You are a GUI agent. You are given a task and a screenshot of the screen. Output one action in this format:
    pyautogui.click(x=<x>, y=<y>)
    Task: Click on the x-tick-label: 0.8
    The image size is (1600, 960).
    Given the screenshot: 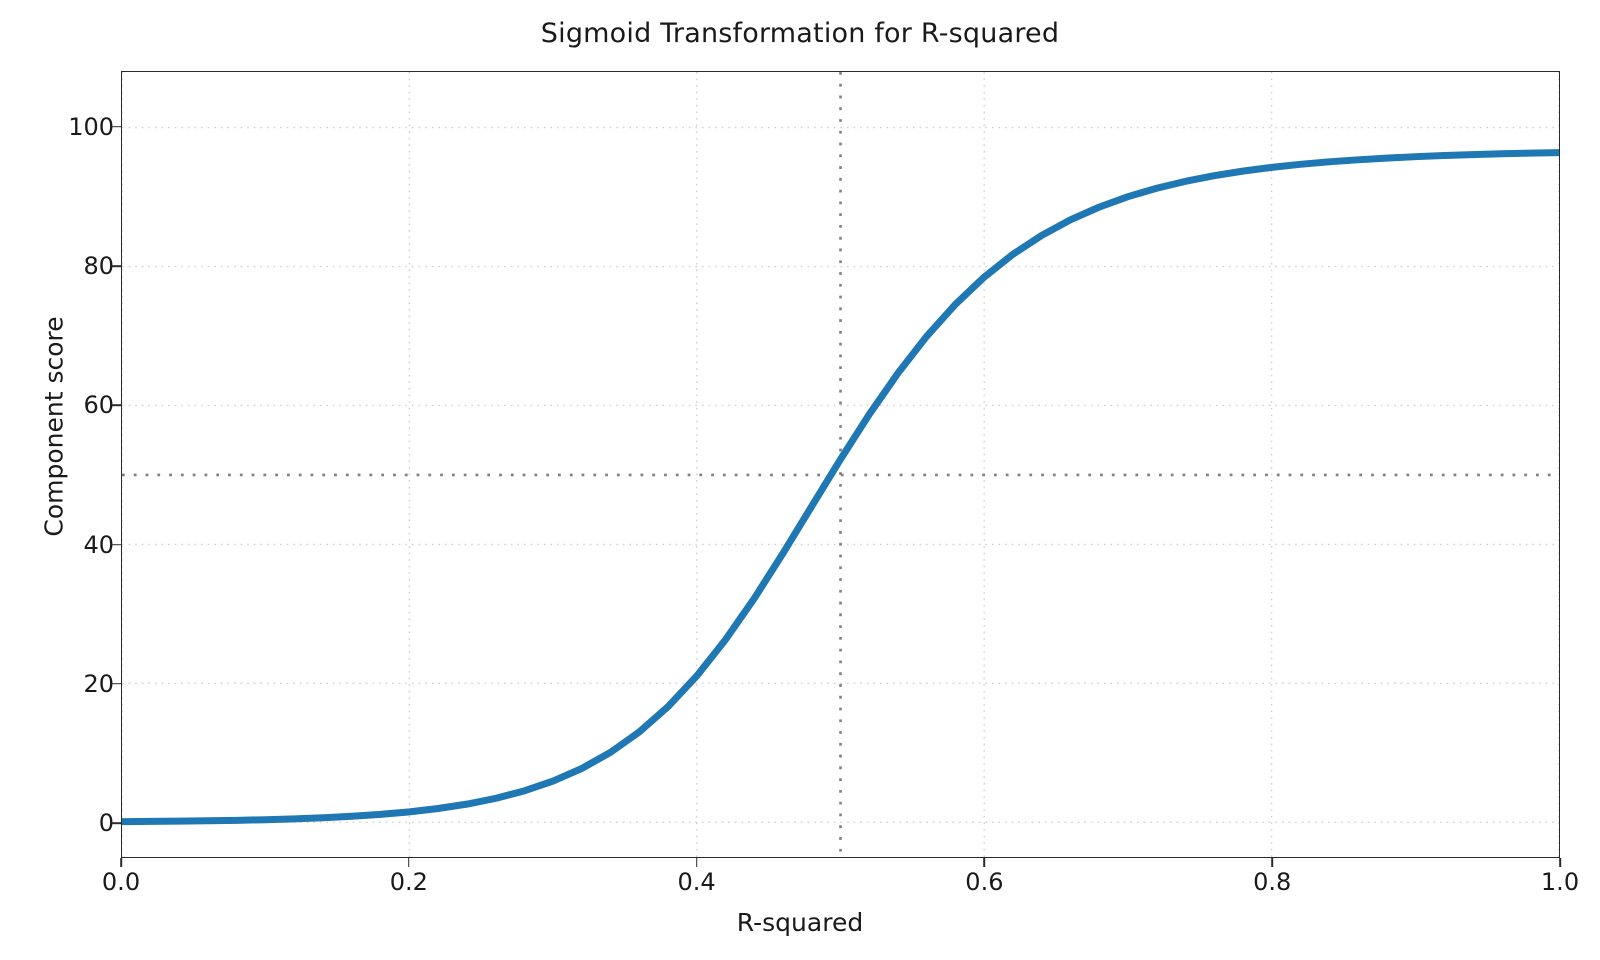 What is the action you would take?
    pyautogui.click(x=1272, y=882)
    